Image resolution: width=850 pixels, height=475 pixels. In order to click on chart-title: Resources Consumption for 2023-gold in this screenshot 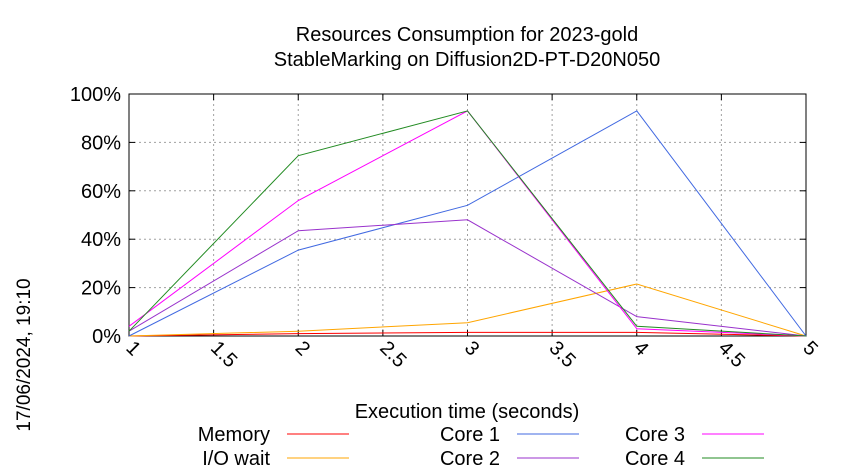, I will do `click(467, 35)`.